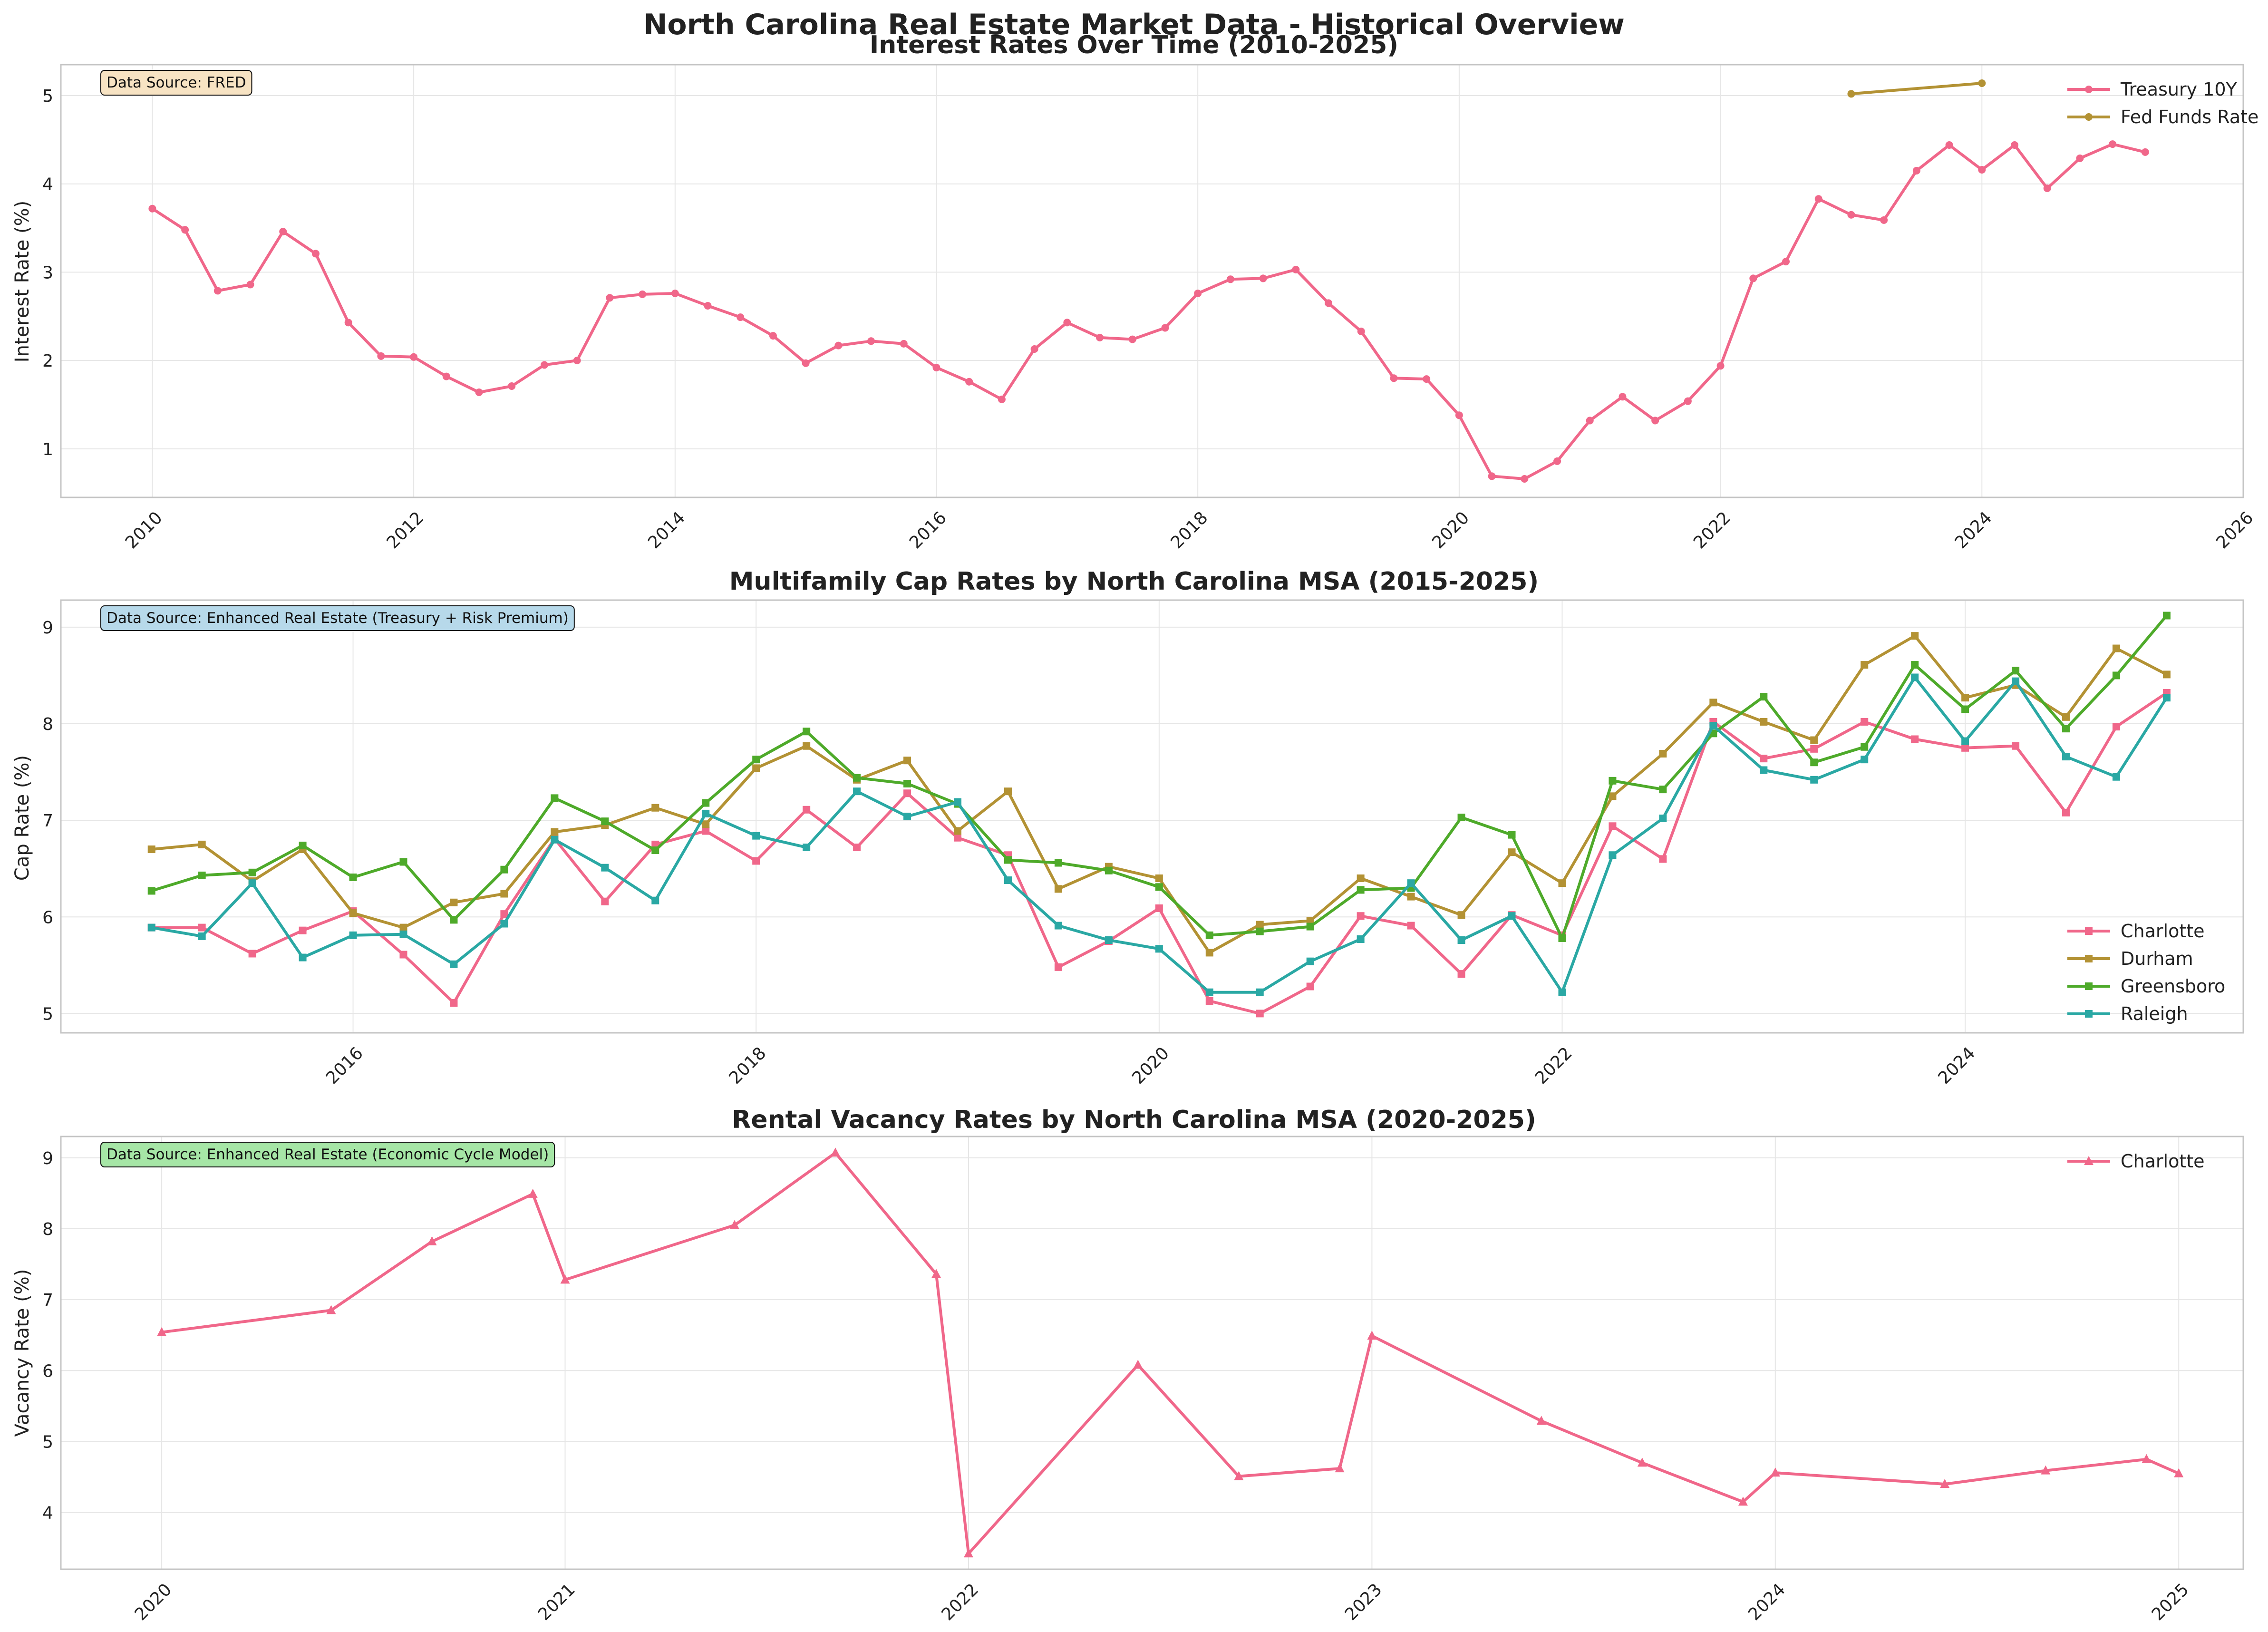  Describe the element at coordinates (2089, 986) in the screenshot. I see `cap-rates-legend-marker` at that location.